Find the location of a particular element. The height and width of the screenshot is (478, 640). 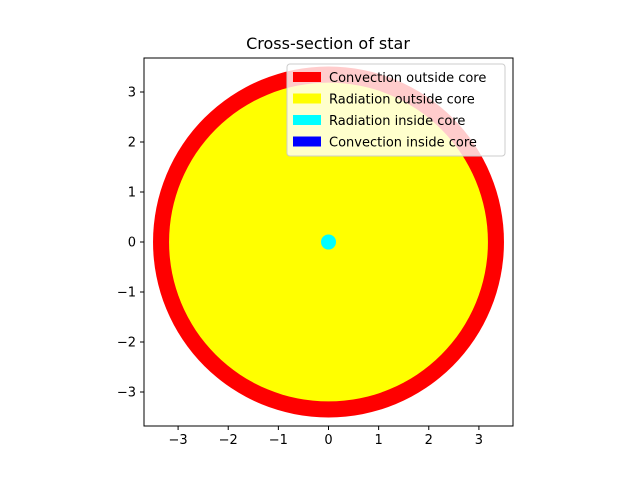

legend-label: Radiation inside core is located at coordinates (397, 121).